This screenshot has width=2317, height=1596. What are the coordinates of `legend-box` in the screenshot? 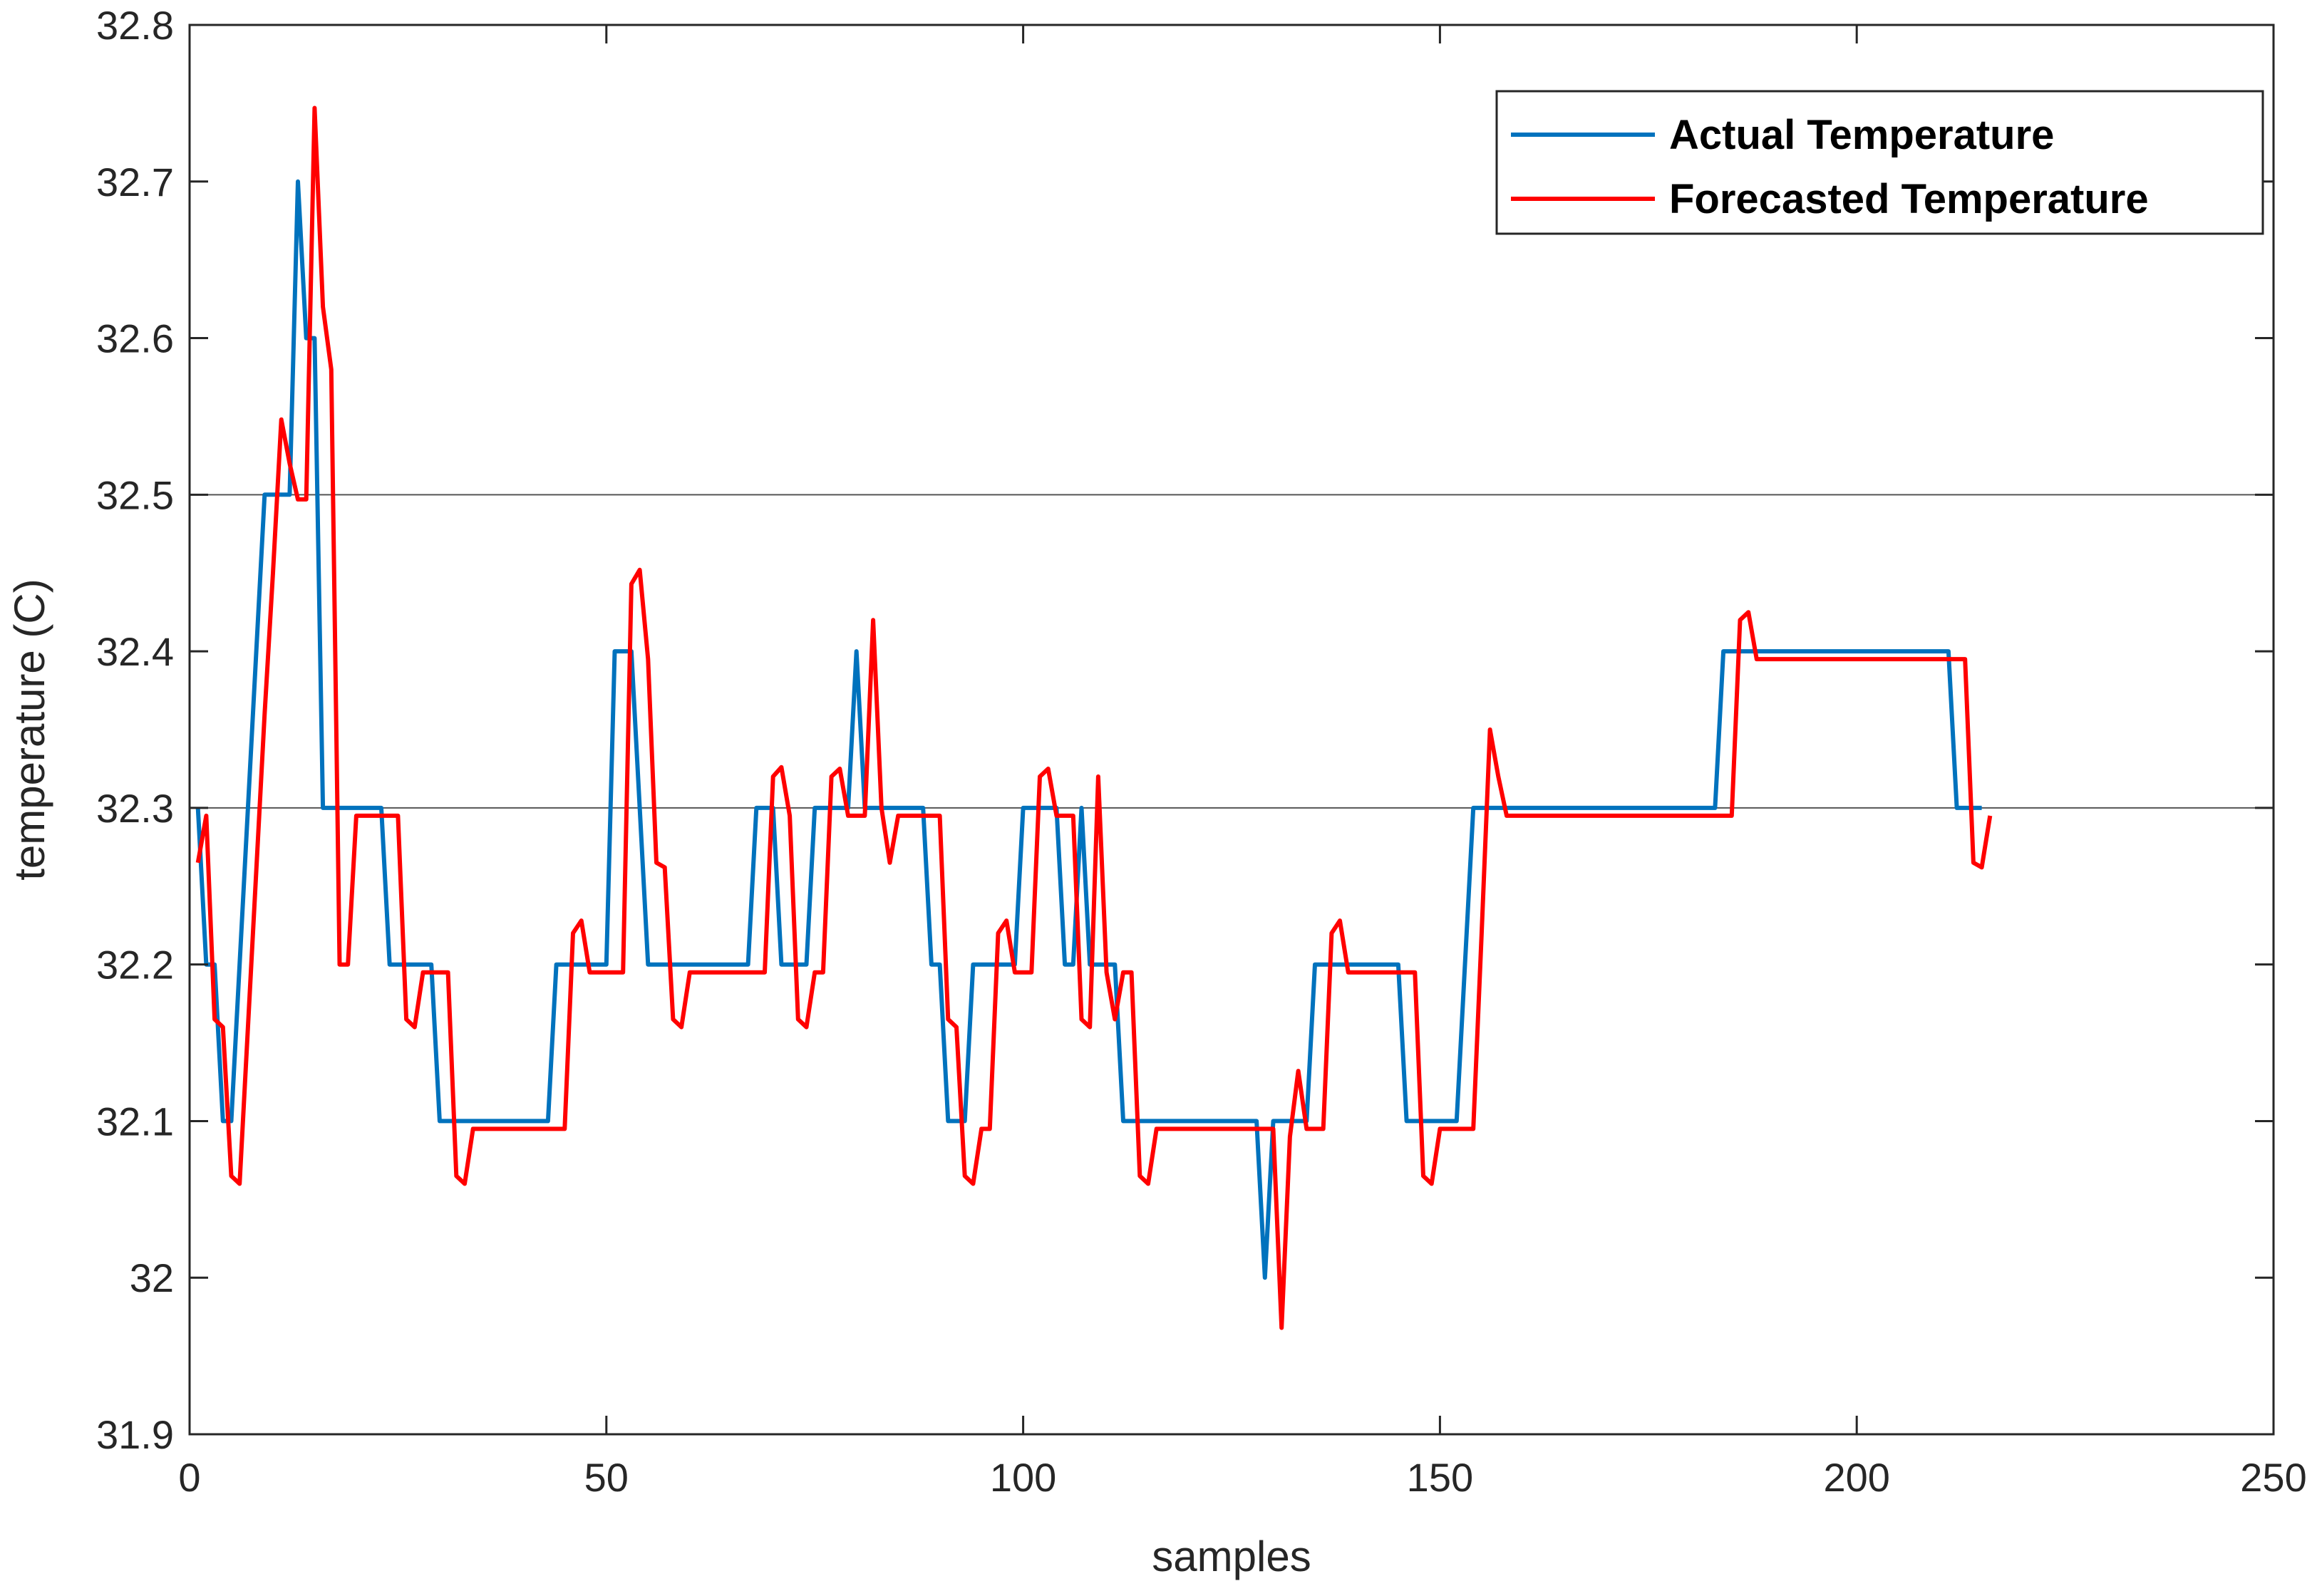 It's located at (1879, 162).